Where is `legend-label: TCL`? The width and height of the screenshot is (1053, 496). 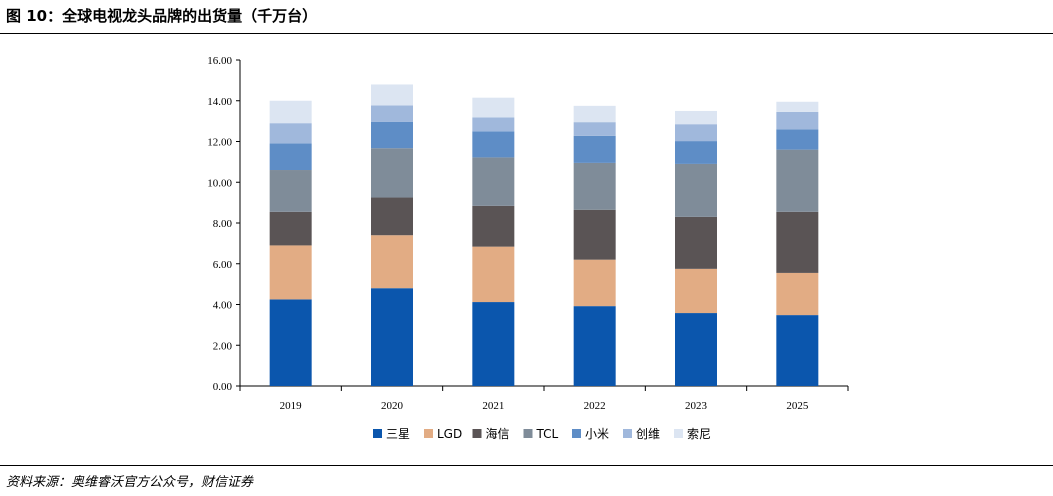 legend-label: TCL is located at coordinates (547, 434).